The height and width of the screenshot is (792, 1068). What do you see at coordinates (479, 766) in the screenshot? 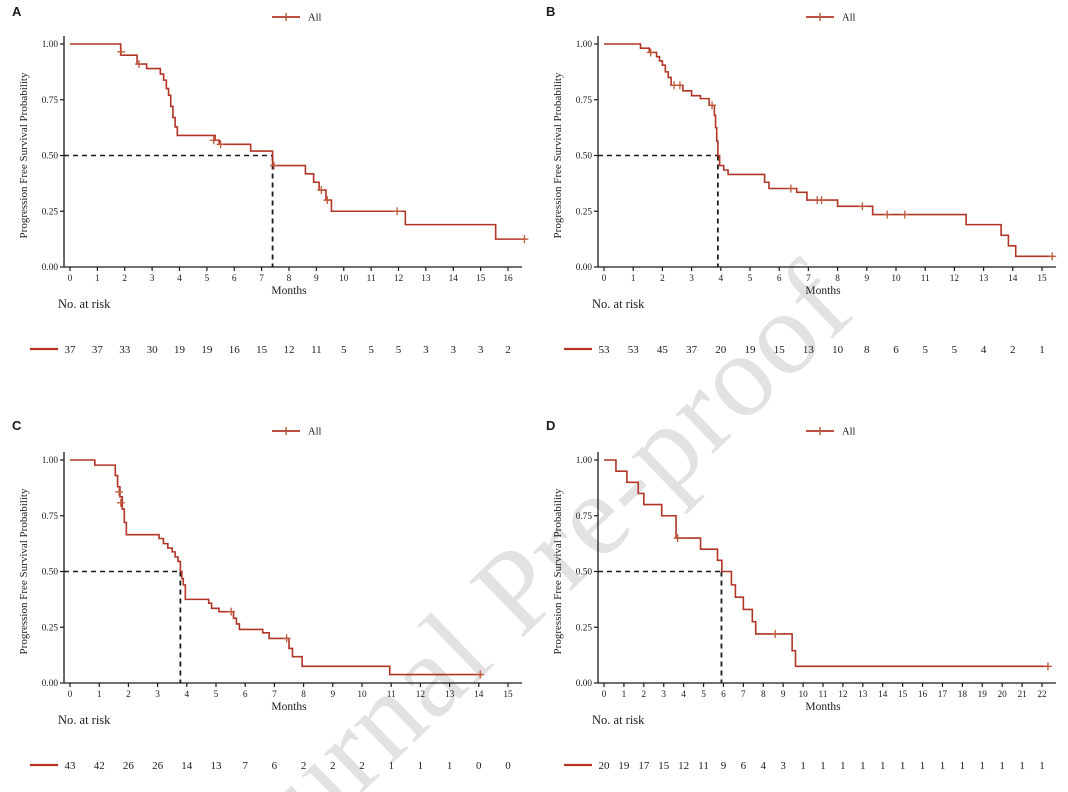
I see `risk-value: 0` at bounding box center [479, 766].